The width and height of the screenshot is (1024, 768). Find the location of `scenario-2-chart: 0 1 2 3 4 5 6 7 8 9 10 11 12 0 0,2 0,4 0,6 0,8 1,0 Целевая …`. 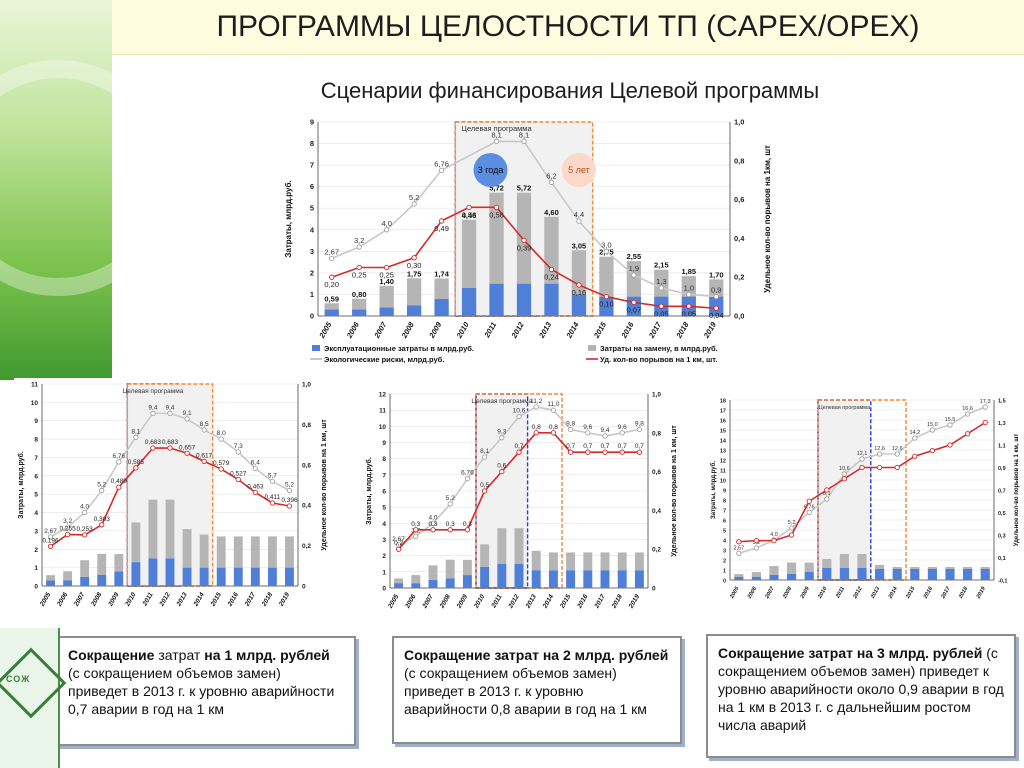

scenario-2-chart: 0 1 2 3 4 5 6 7 8 9 10 11 12 0 0,2 0,4 0,6 0,8 1,0 Целевая … is located at coordinates (522, 508).